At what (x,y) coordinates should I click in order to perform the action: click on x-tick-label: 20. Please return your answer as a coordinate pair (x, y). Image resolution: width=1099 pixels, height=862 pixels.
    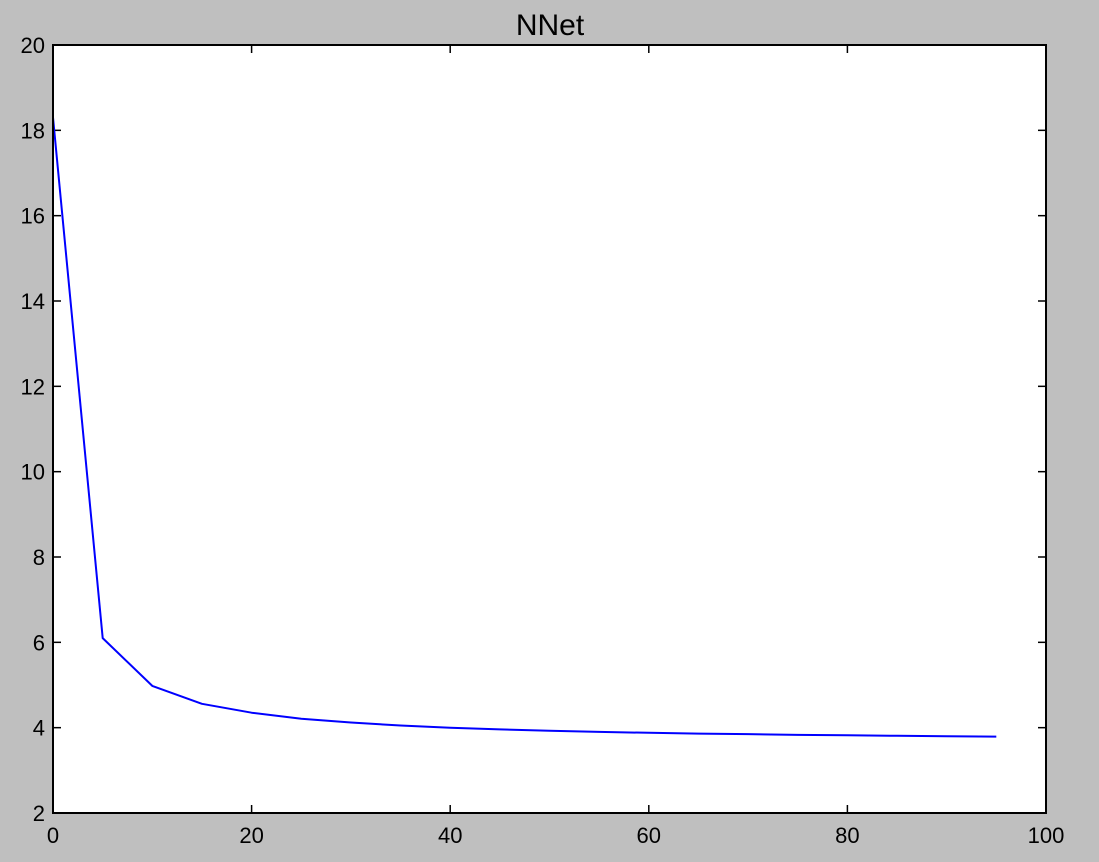
    Looking at the image, I should click on (251, 835).